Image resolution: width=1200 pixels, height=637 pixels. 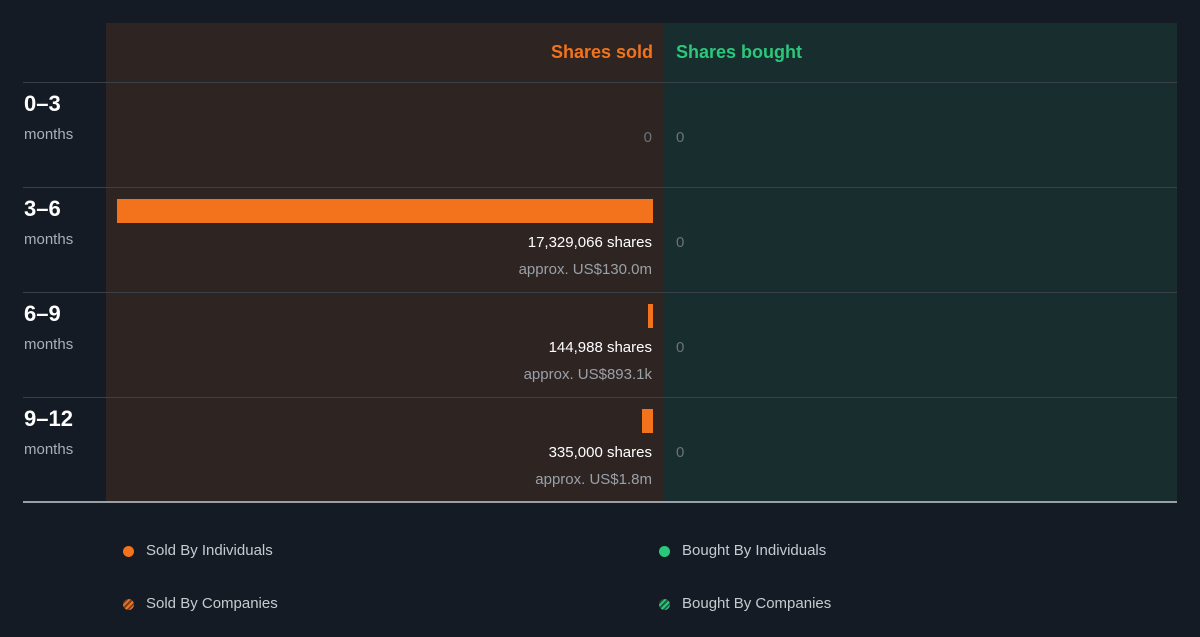 What do you see at coordinates (664, 551) in the screenshot?
I see `green-dot-icon` at bounding box center [664, 551].